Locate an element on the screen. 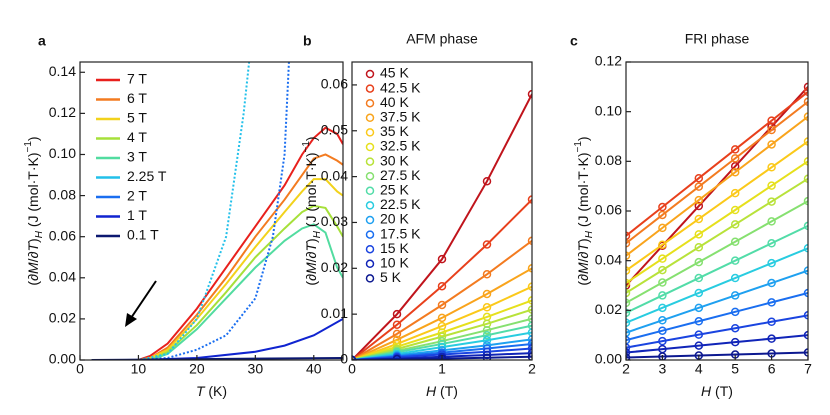  y-tick-label: 0.00 is located at coordinates (62, 359).